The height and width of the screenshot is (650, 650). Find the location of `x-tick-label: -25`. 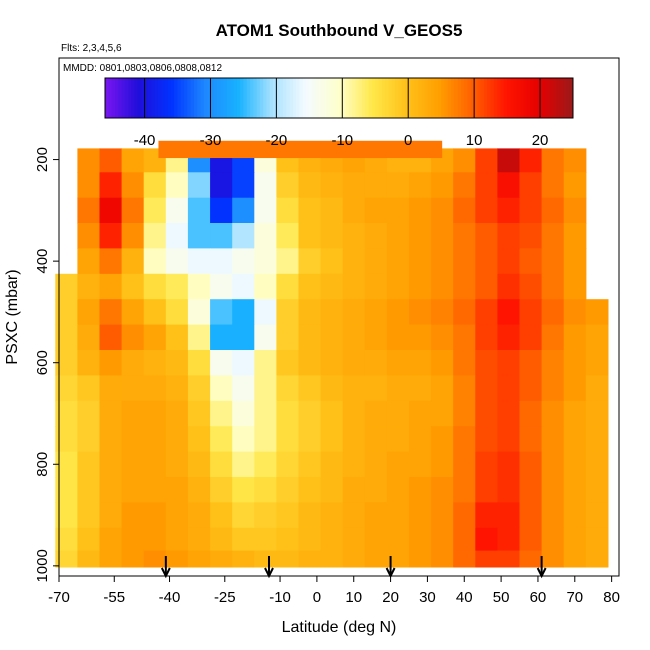

x-tick-label: -25 is located at coordinates (225, 597).